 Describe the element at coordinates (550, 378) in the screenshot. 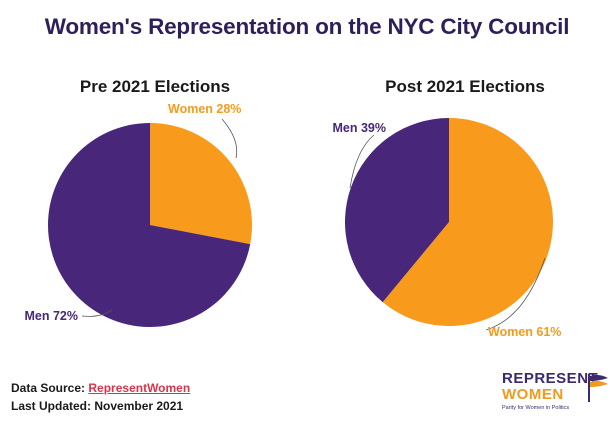

I see `logo-line-represent: REPRESENT` at that location.